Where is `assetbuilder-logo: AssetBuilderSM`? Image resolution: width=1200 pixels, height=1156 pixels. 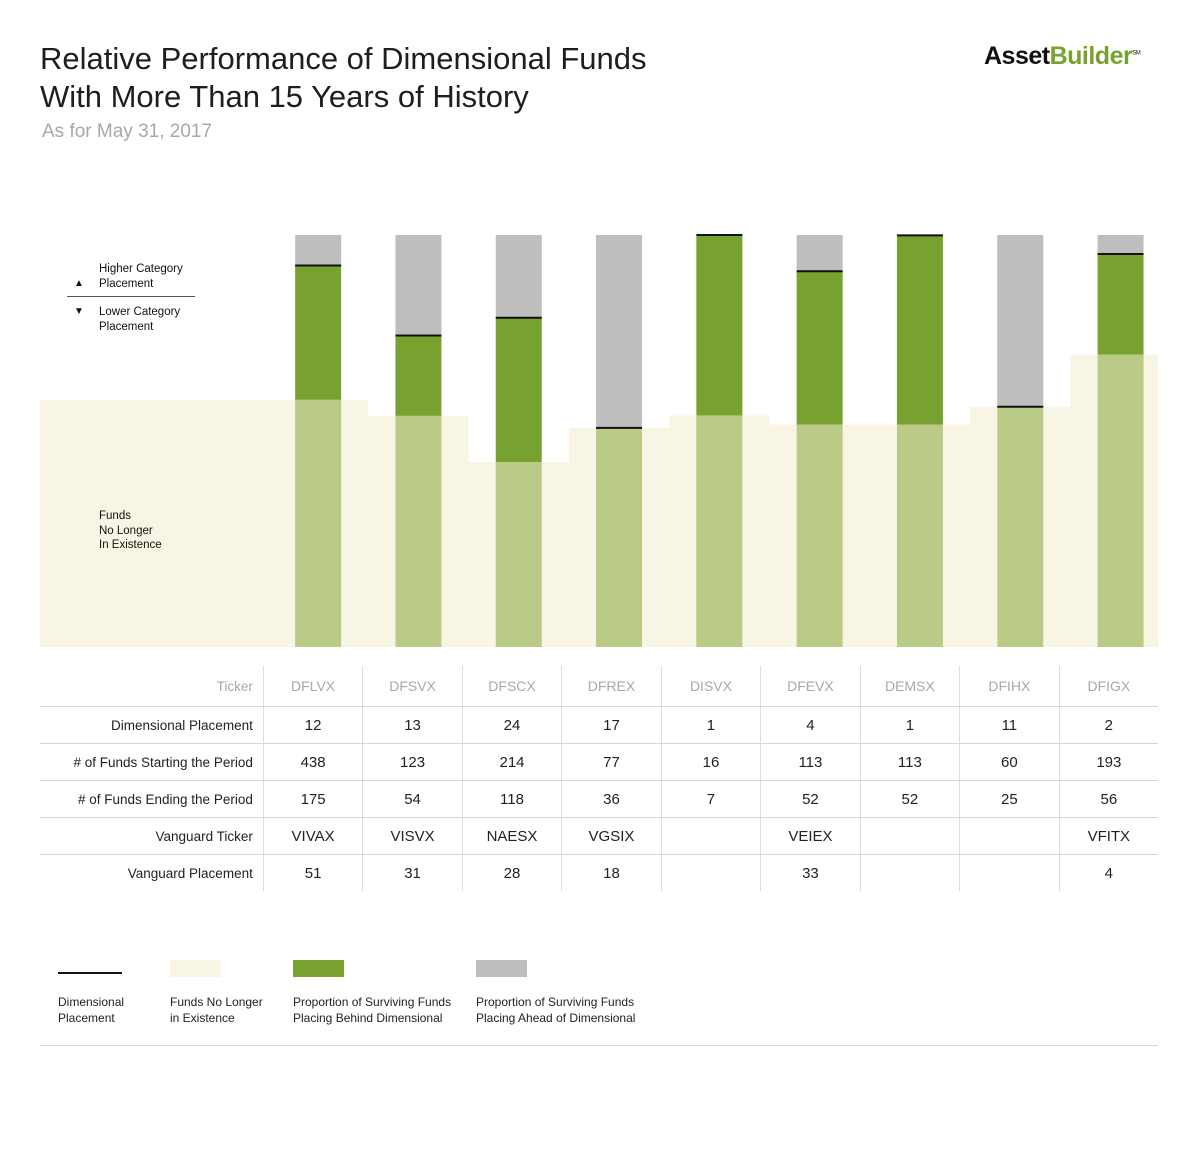 assetbuilder-logo: AssetBuilderSM is located at coordinates (1062, 56).